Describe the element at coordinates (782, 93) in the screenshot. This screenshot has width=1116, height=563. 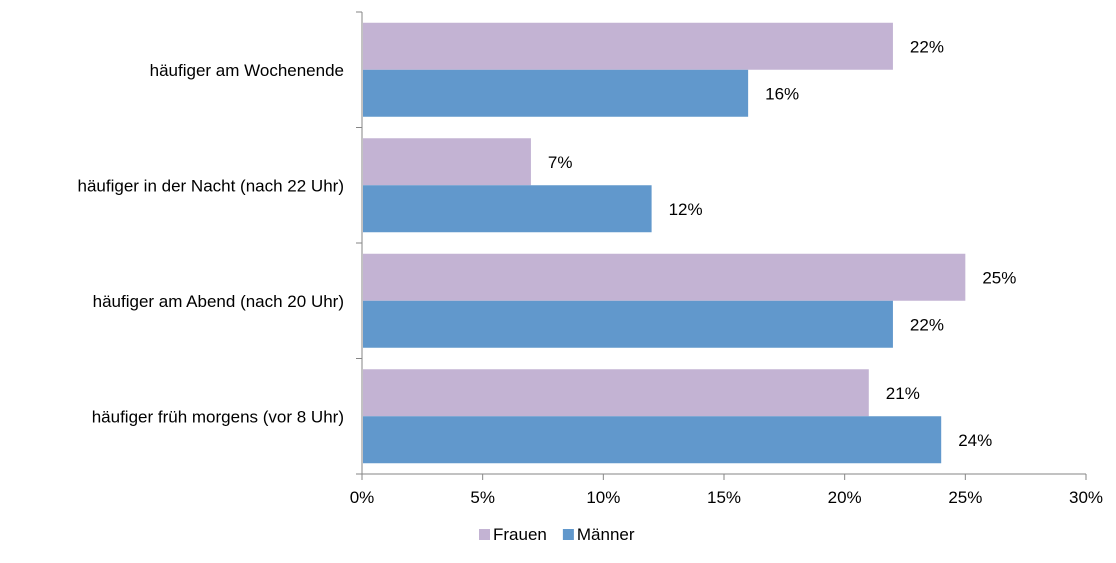
I see `data-label: 16%` at that location.